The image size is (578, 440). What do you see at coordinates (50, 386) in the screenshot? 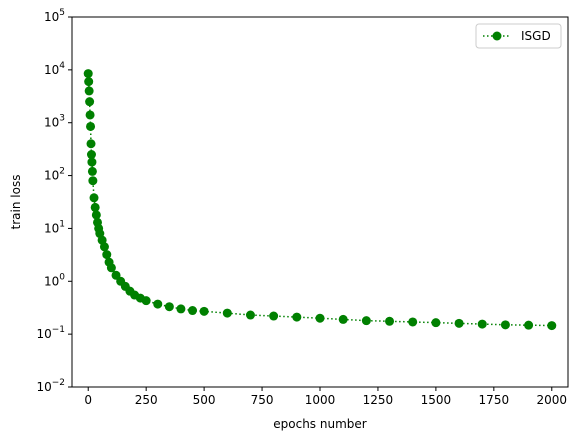
I see `y-tick-label: 10⁻²` at bounding box center [50, 386].